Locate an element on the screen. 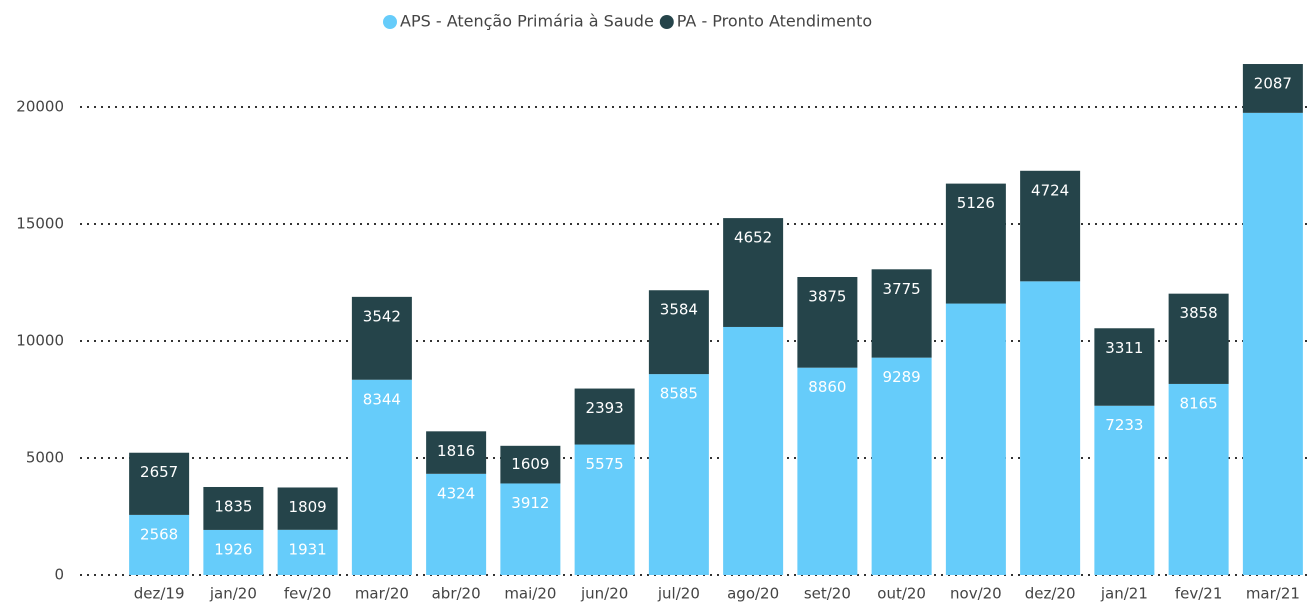 The width and height of the screenshot is (1313, 608). y-tick-label: 10000 is located at coordinates (40, 341).